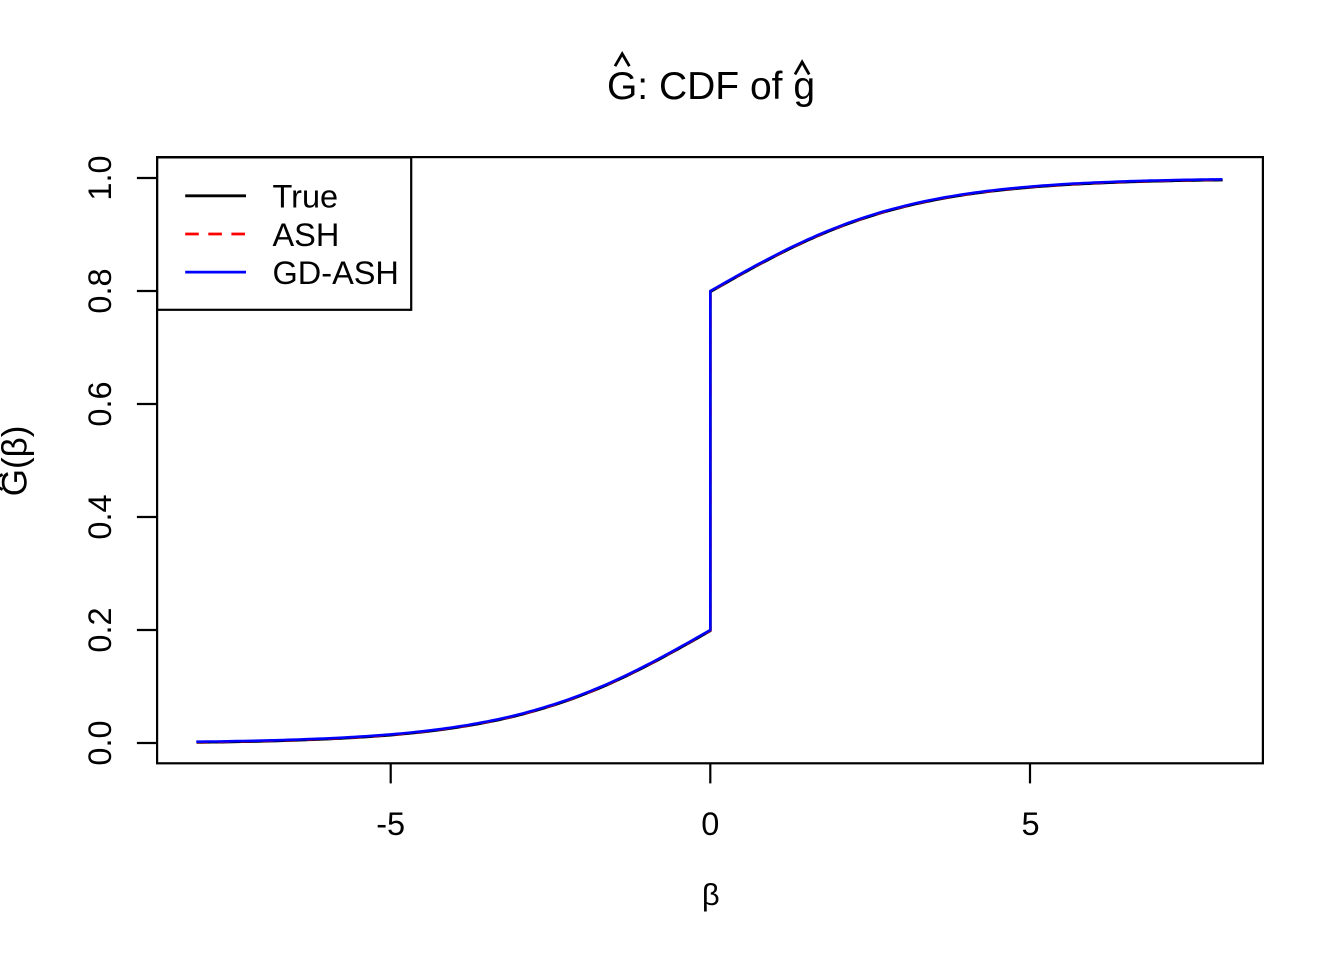 The image size is (1344, 960). What do you see at coordinates (711, 894) in the screenshot?
I see `svg-text: β` at bounding box center [711, 894].